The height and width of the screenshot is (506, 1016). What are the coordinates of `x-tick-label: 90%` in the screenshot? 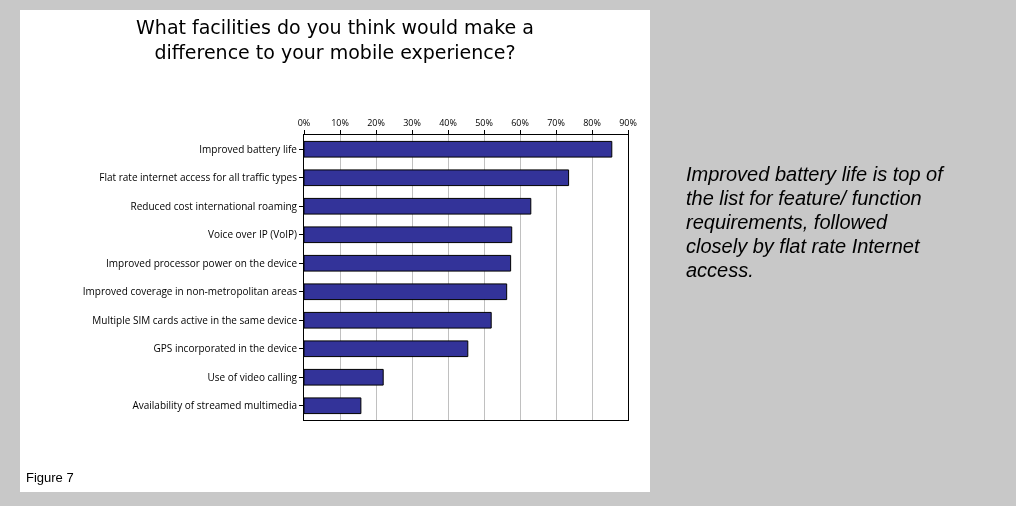 It's located at (628, 123).